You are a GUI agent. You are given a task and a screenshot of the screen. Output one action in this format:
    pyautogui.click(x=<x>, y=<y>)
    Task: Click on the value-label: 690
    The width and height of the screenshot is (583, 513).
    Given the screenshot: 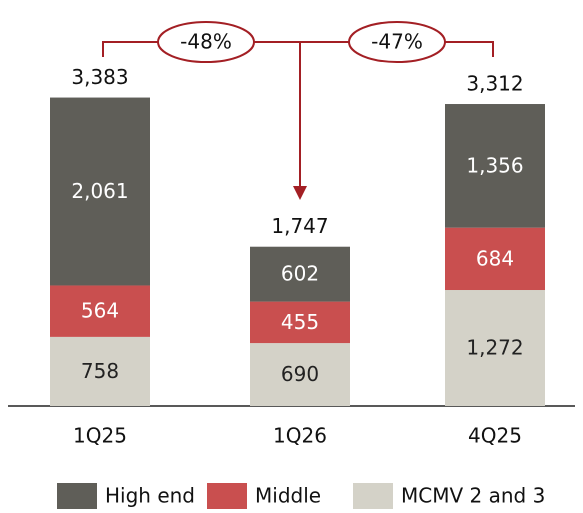 What is the action you would take?
    pyautogui.click(x=300, y=374)
    